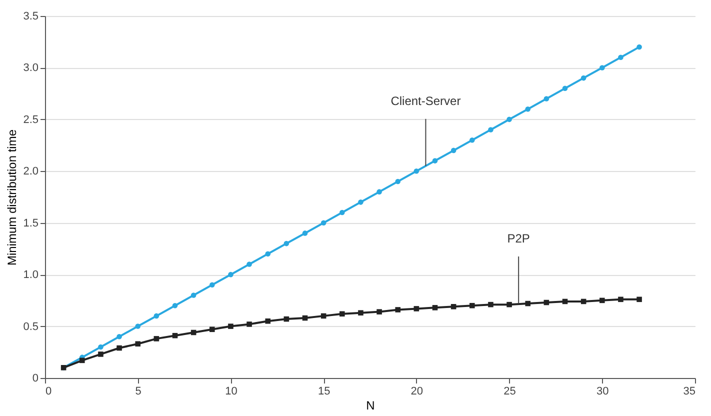 This screenshot has width=711, height=416. I want to click on x-tick-label: 30, so click(602, 392).